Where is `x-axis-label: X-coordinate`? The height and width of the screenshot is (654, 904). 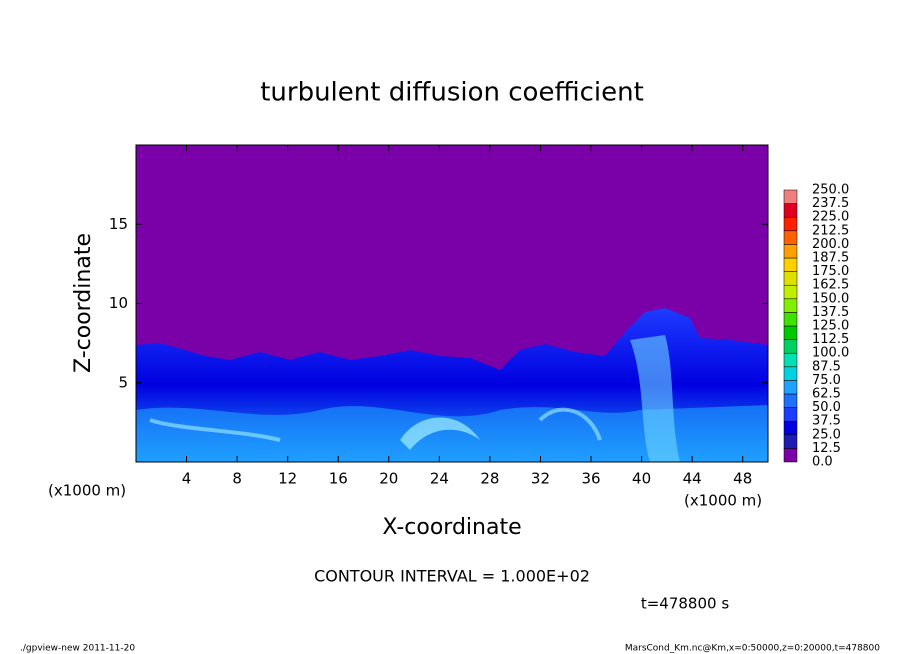
x-axis-label: X-coordinate is located at coordinates (451, 527).